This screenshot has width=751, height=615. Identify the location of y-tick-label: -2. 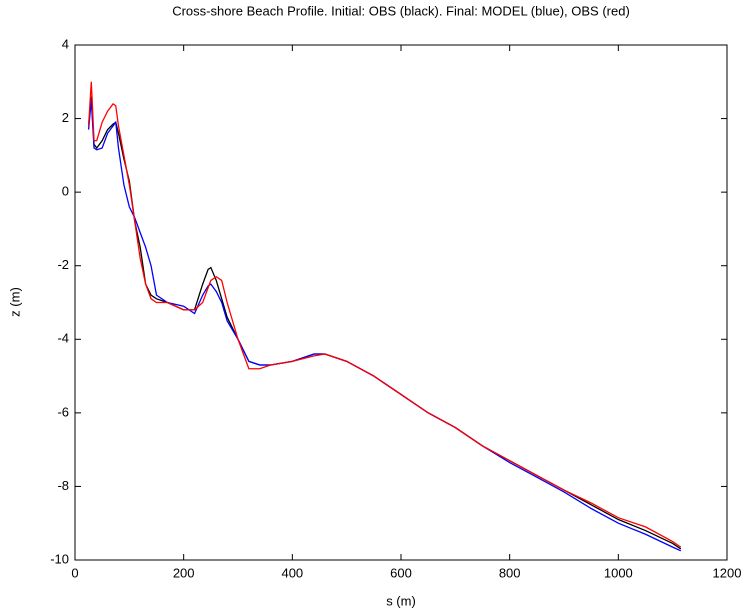
(63, 264).